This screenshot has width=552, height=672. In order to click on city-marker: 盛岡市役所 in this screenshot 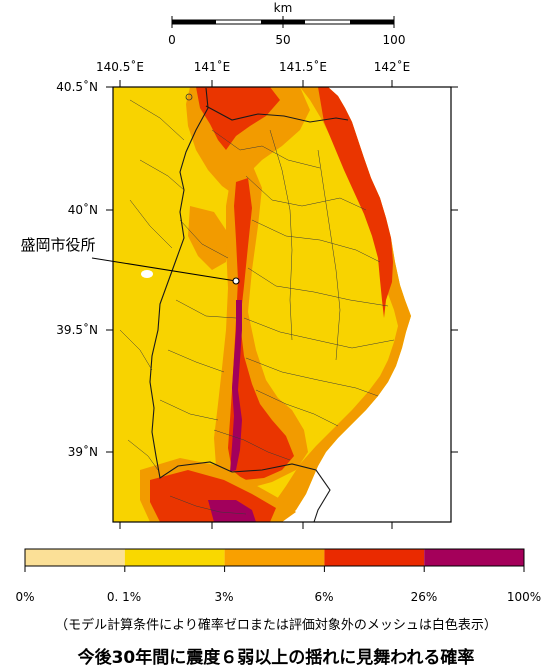, I will do `click(130, 260)`.